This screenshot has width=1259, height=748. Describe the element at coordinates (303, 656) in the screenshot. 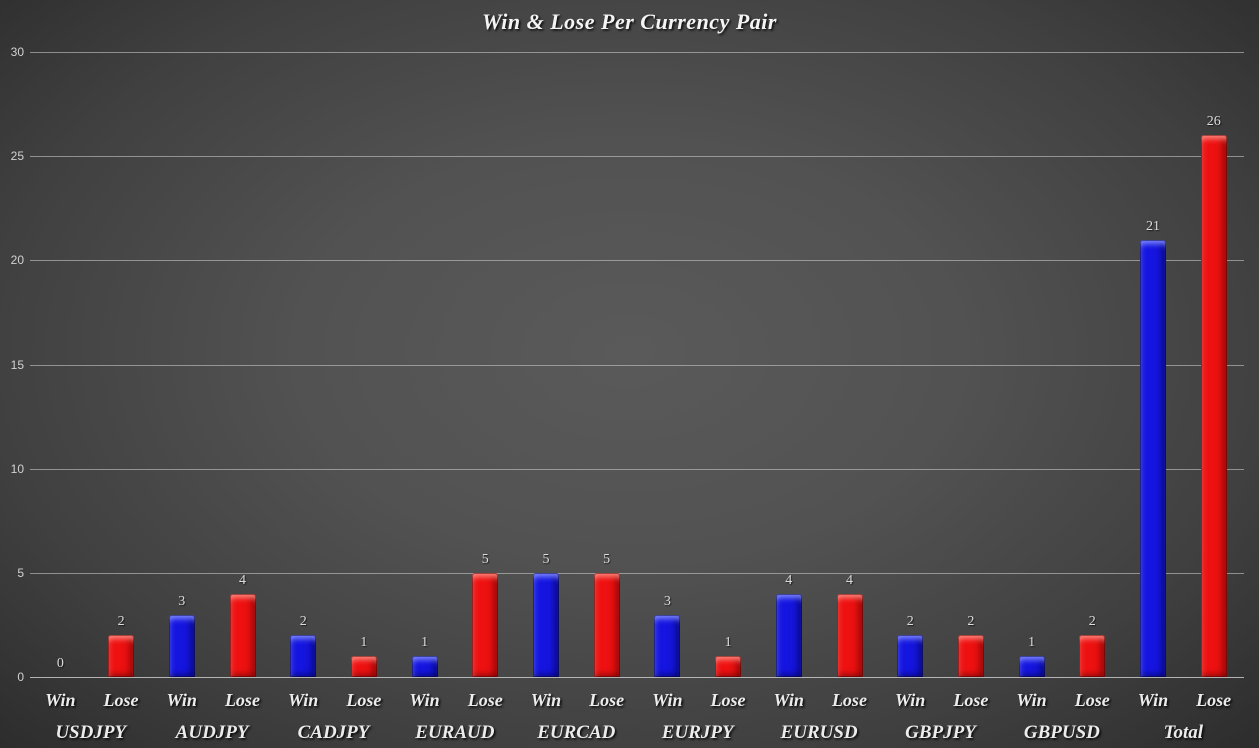

I see `bar-cadjpy-win` at that location.